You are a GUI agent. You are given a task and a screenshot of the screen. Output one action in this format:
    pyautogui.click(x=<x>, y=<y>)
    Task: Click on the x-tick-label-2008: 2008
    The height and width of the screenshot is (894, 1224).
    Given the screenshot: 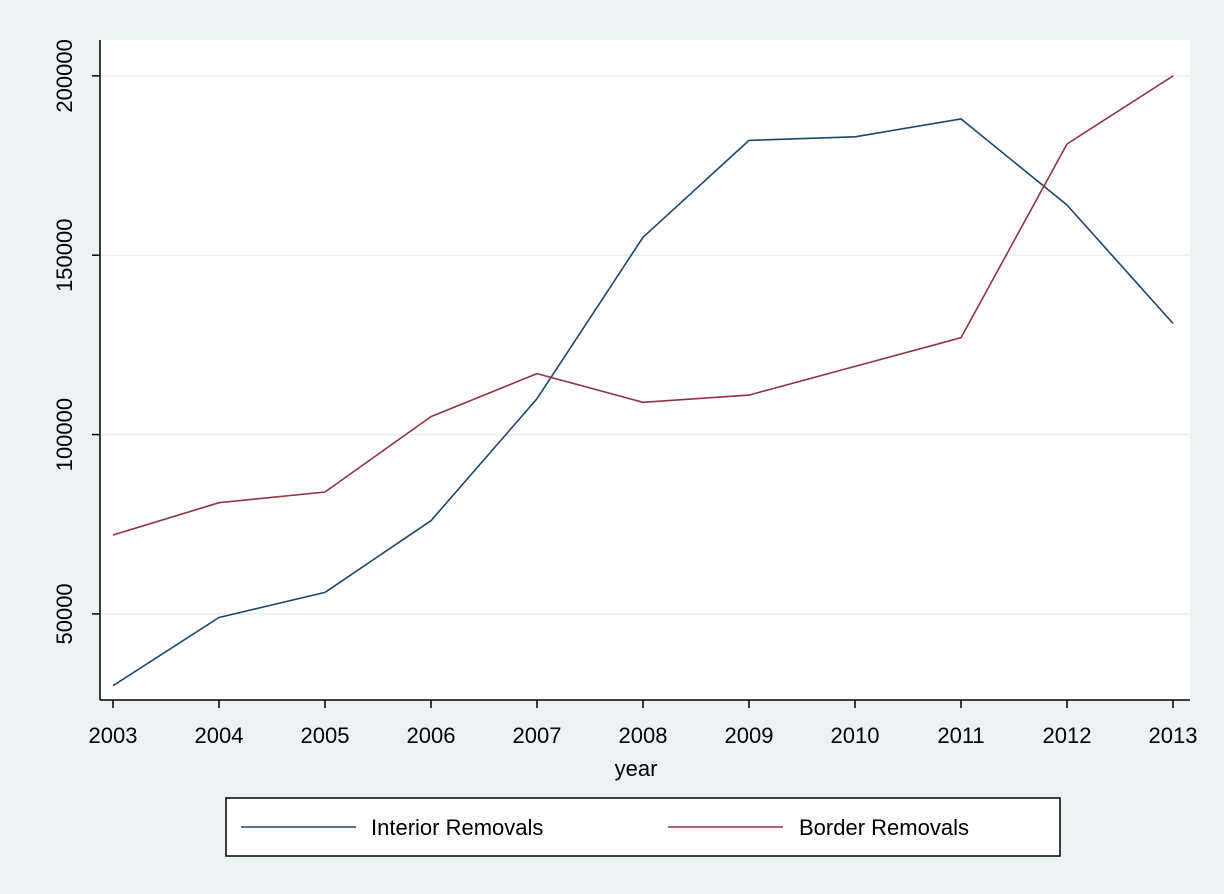 What is the action you would take?
    pyautogui.click(x=643, y=735)
    